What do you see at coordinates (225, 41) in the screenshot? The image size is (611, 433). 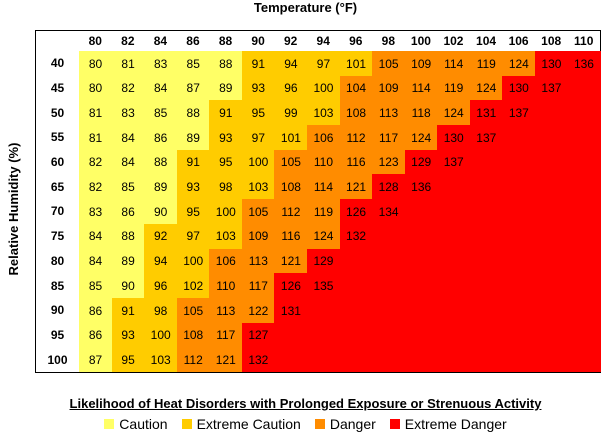 I see `column-header: 88` at bounding box center [225, 41].